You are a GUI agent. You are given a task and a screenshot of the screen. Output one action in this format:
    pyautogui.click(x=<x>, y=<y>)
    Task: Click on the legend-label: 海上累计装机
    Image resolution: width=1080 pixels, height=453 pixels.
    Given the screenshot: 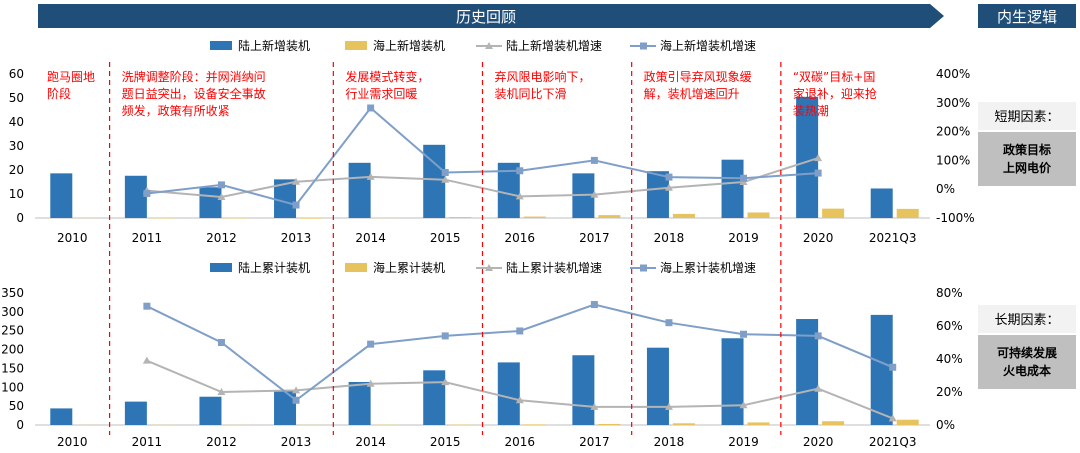 What is the action you would take?
    pyautogui.click(x=409, y=267)
    